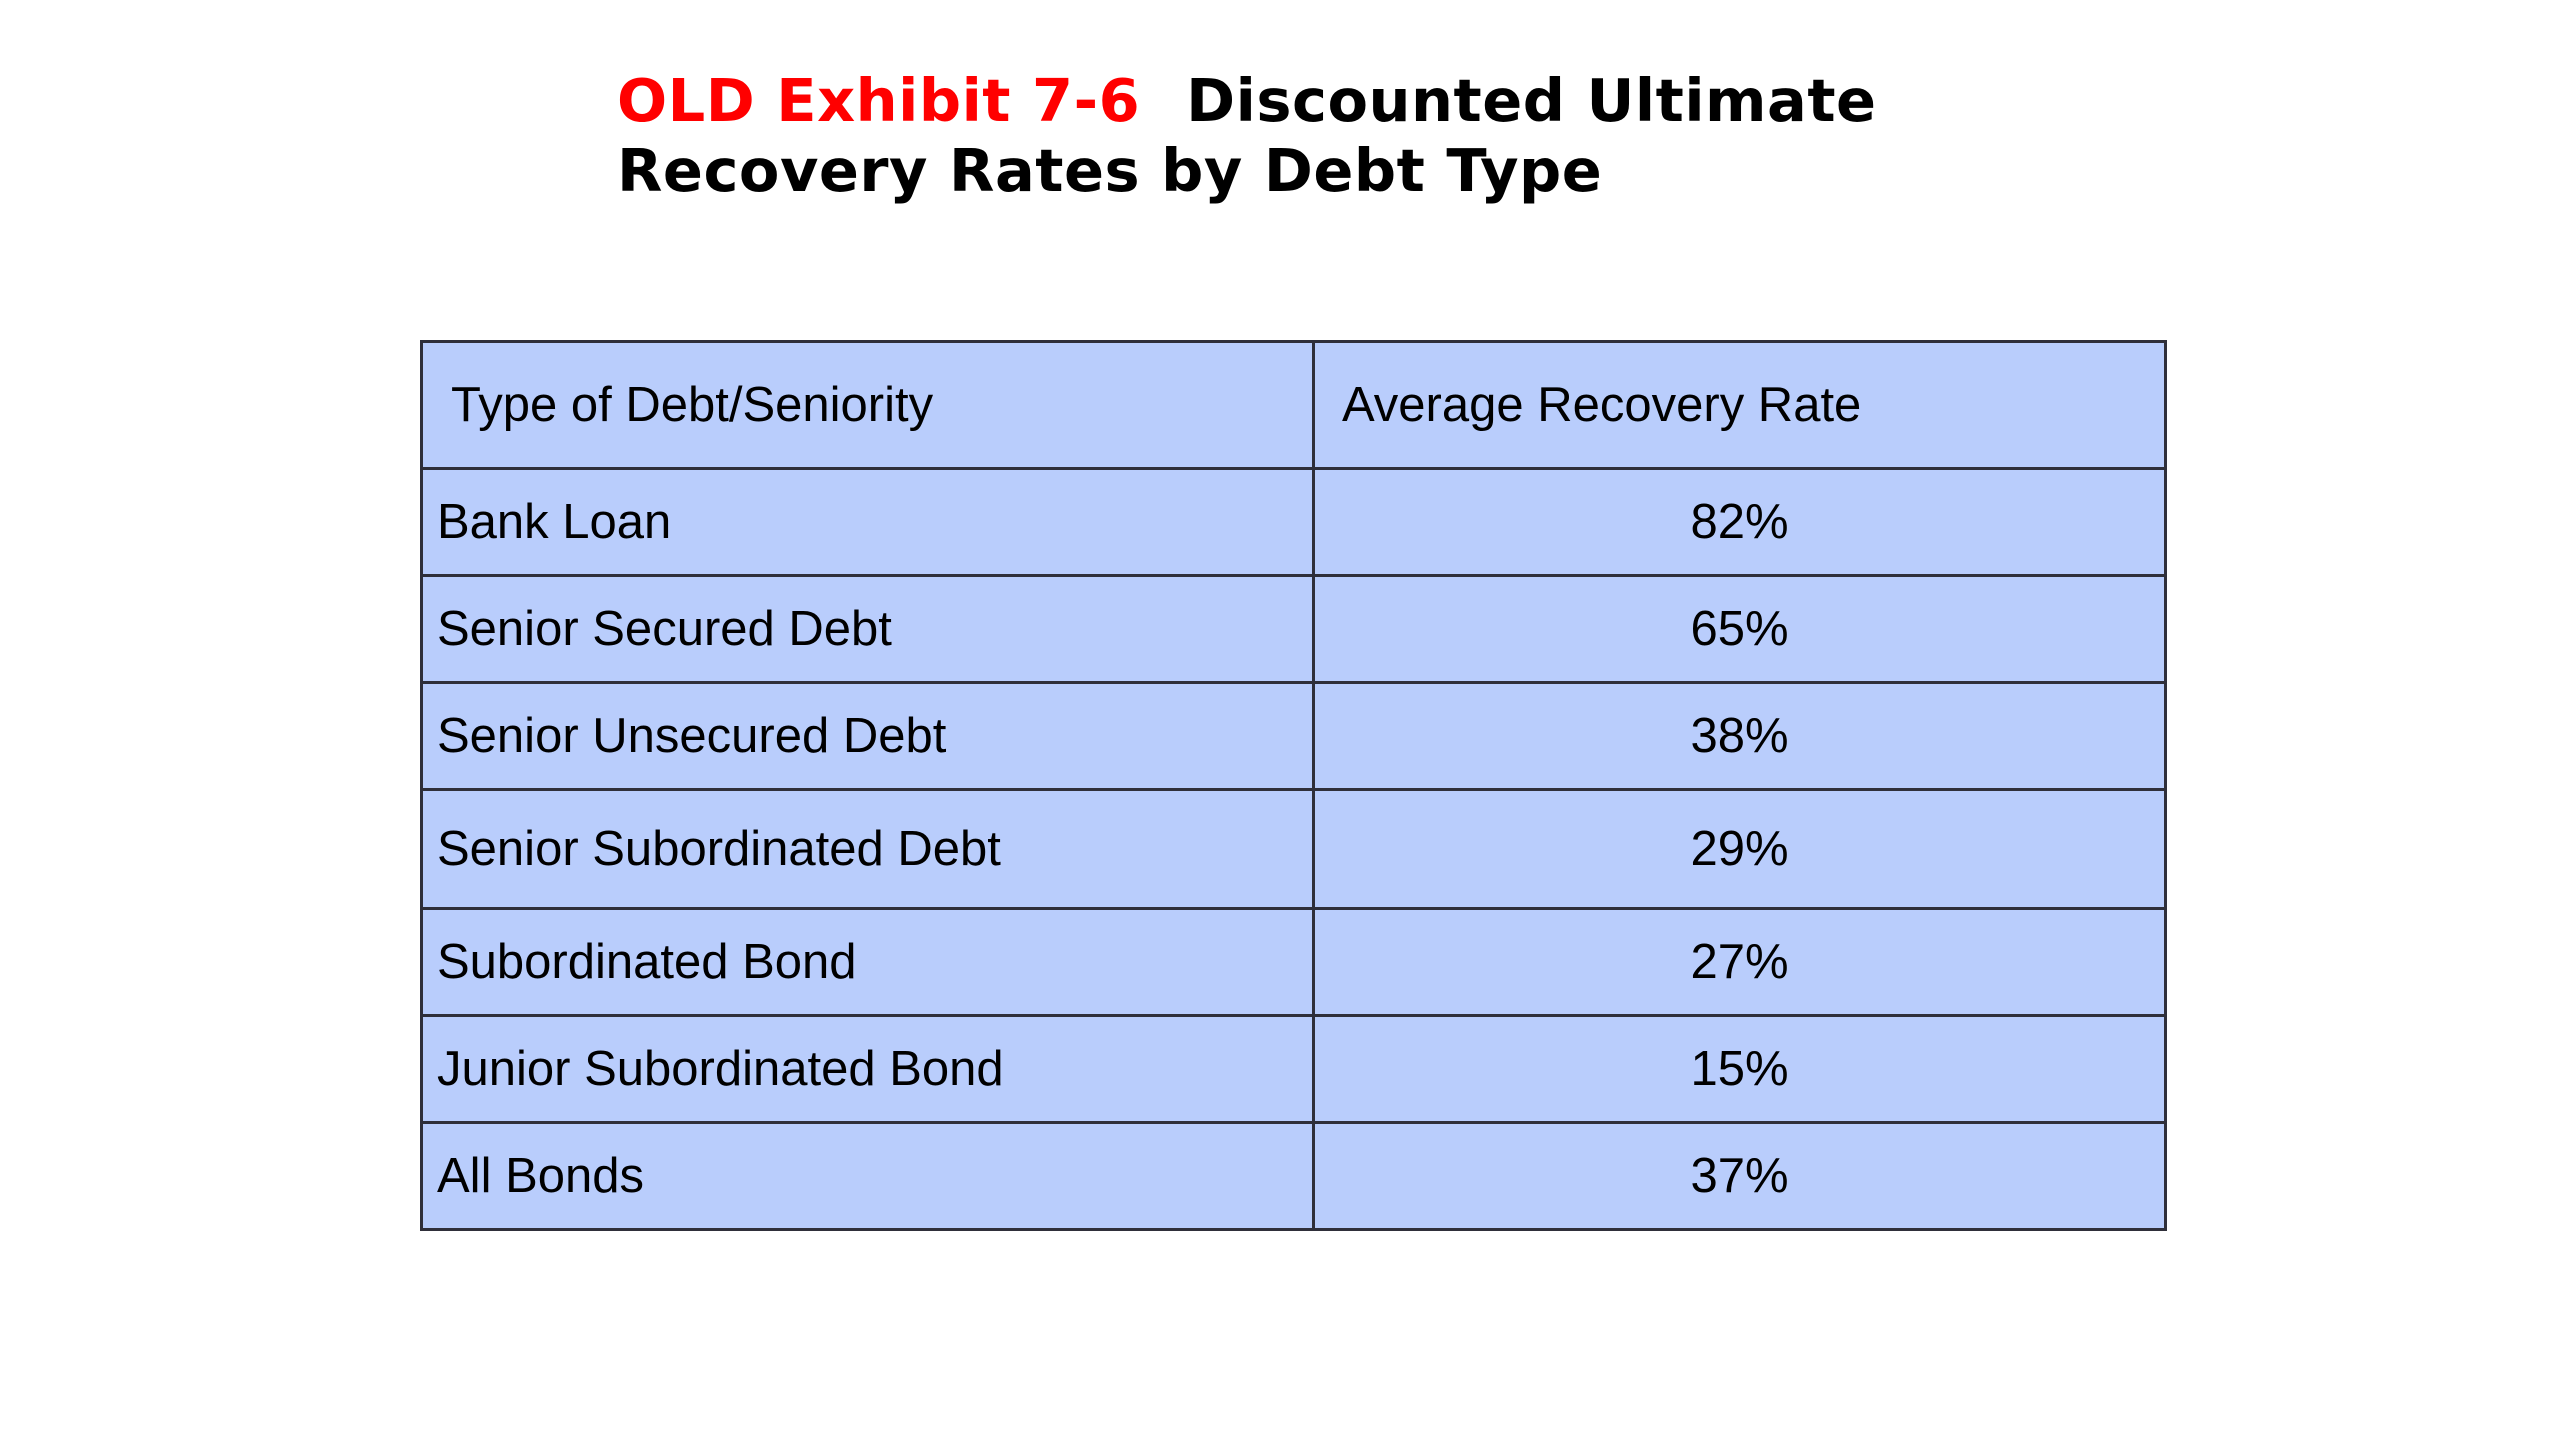 This screenshot has width=2560, height=1440. Describe the element at coordinates (1739, 522) in the screenshot. I see `recovery-rate-cell: 82%` at that location.